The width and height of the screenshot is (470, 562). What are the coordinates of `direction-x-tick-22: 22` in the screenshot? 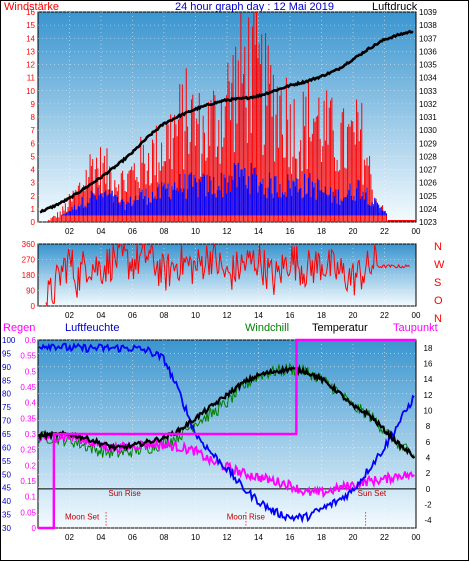 It's located at (384, 315).